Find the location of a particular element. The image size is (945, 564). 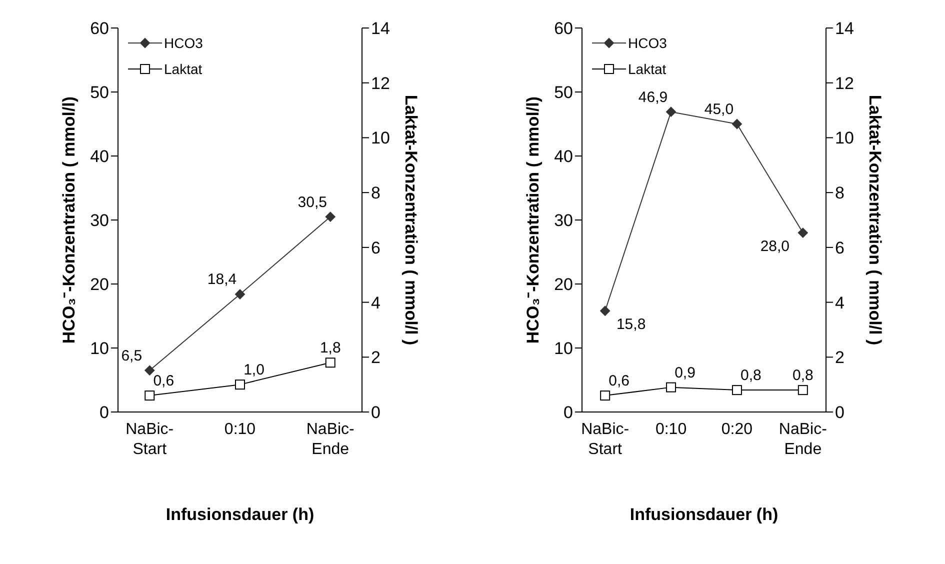

data-label: 46,9 is located at coordinates (653, 97).